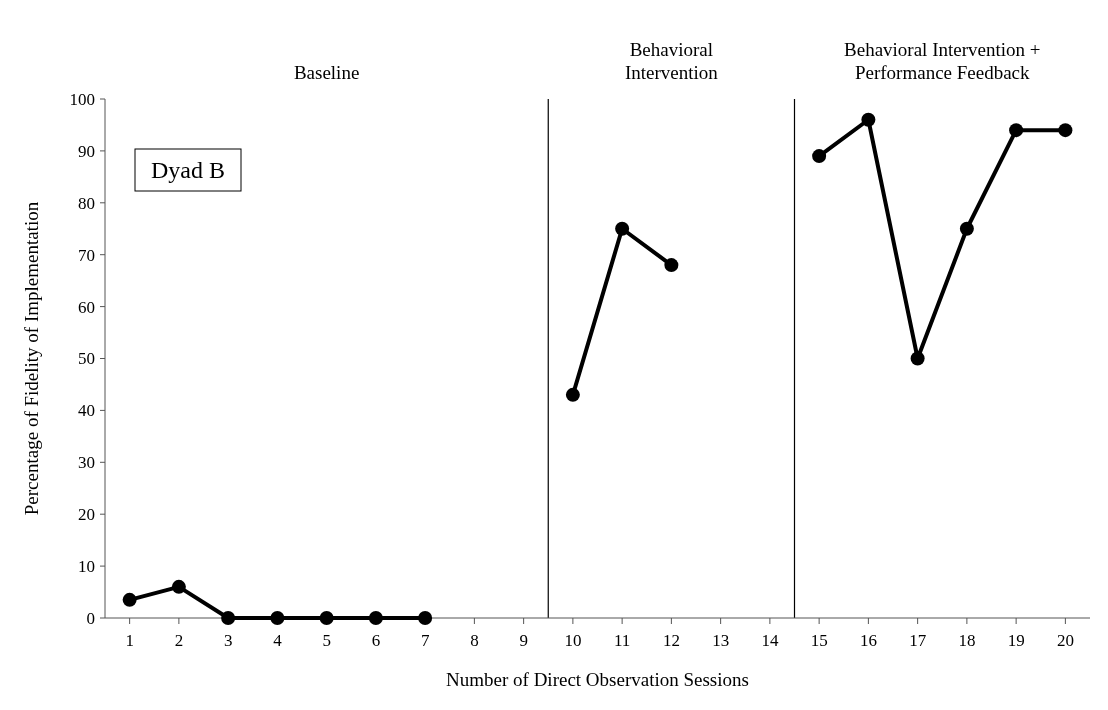  Describe the element at coordinates (326, 72) in the screenshot. I see `text: Baseline` at that location.